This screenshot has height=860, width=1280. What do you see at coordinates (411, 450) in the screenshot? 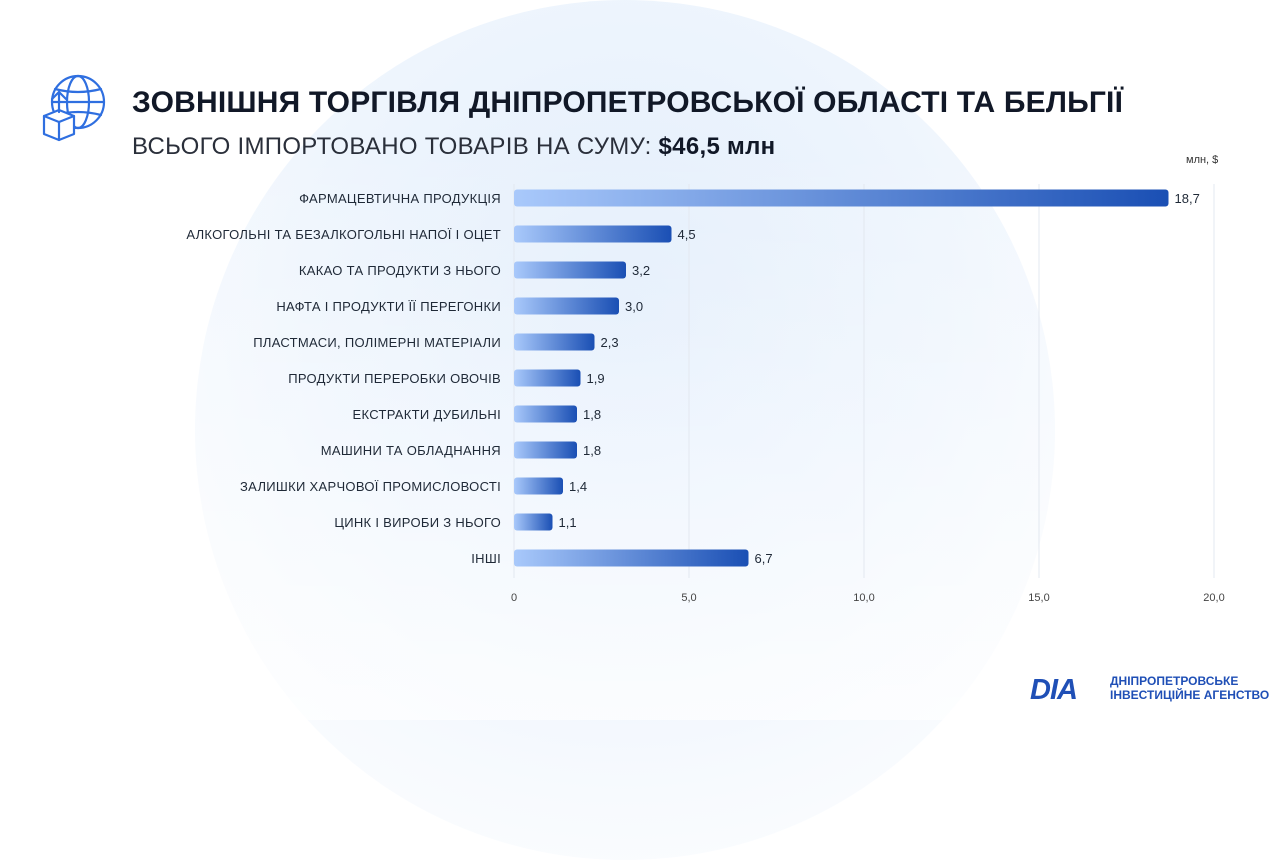
I see `category-label: МАШИНИ ТА ОБЛАДНАННЯ` at bounding box center [411, 450].